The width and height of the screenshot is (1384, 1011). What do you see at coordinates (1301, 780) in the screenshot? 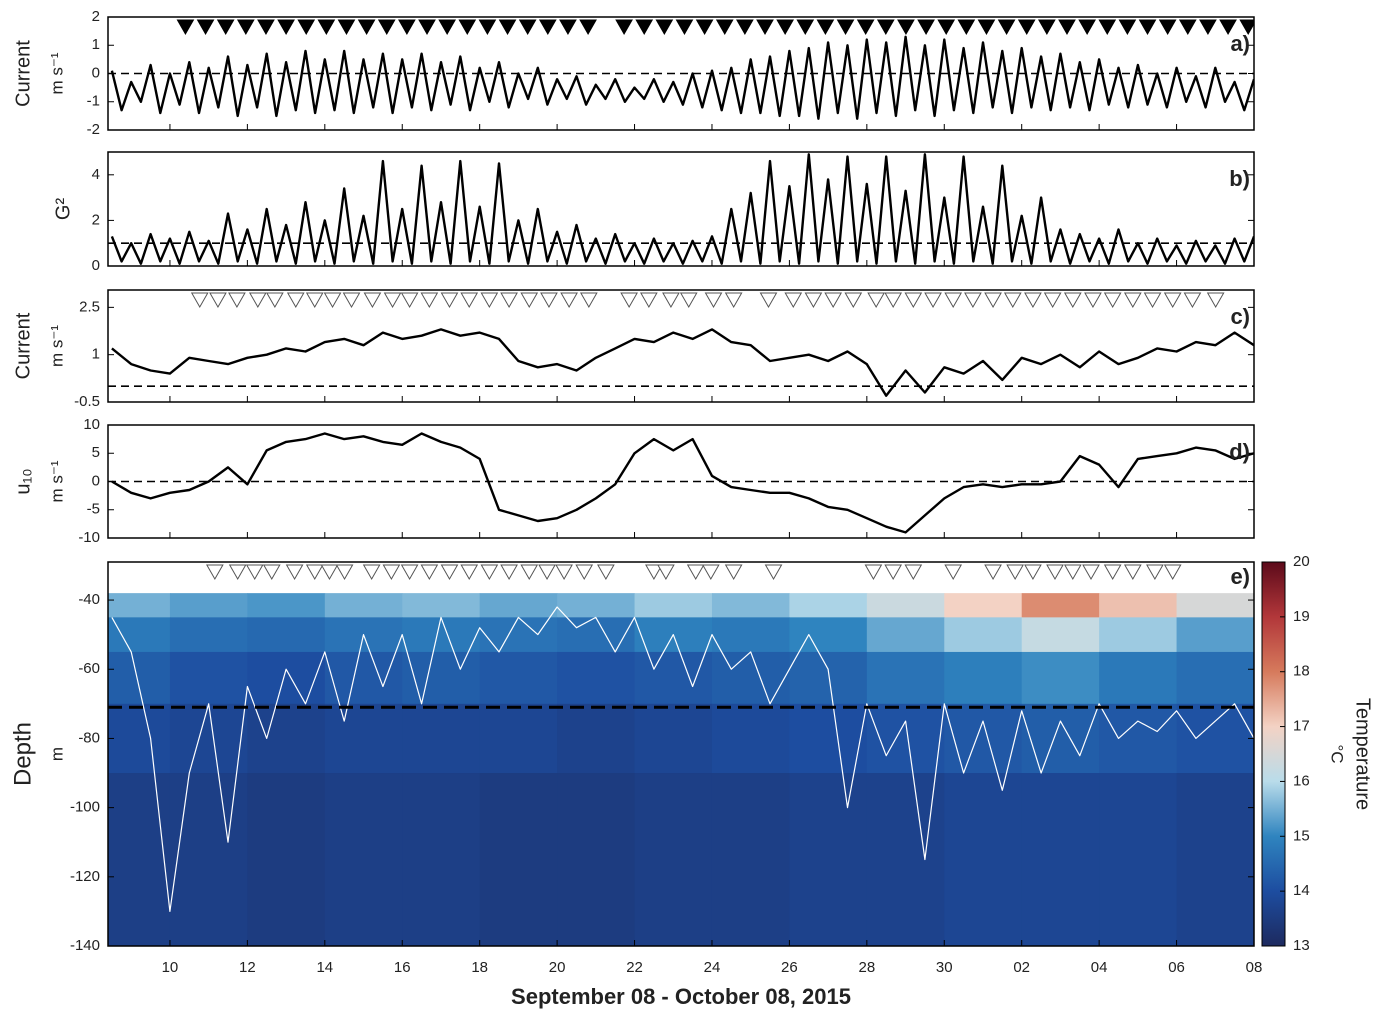
I see `colorbar-tick-label: 16` at bounding box center [1301, 780].